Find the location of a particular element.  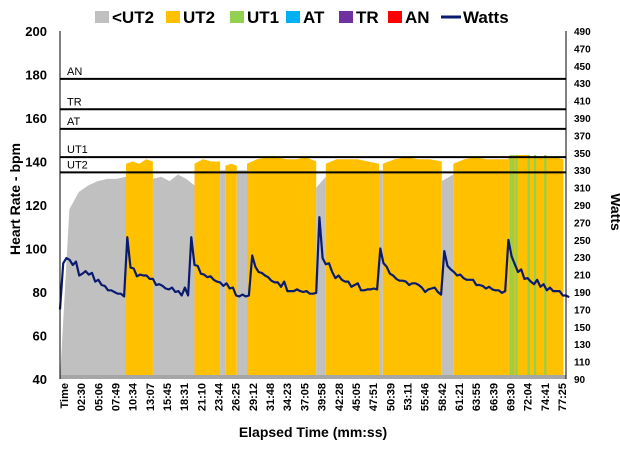

x-tick-label: 13:07 is located at coordinates (151, 397).